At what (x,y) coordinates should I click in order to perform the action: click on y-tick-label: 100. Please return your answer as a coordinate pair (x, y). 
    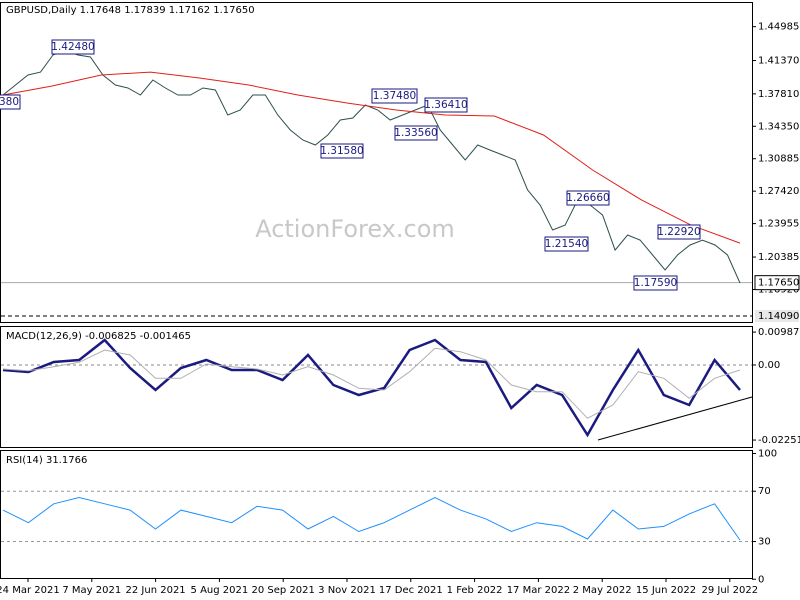
    Looking at the image, I should click on (767, 454).